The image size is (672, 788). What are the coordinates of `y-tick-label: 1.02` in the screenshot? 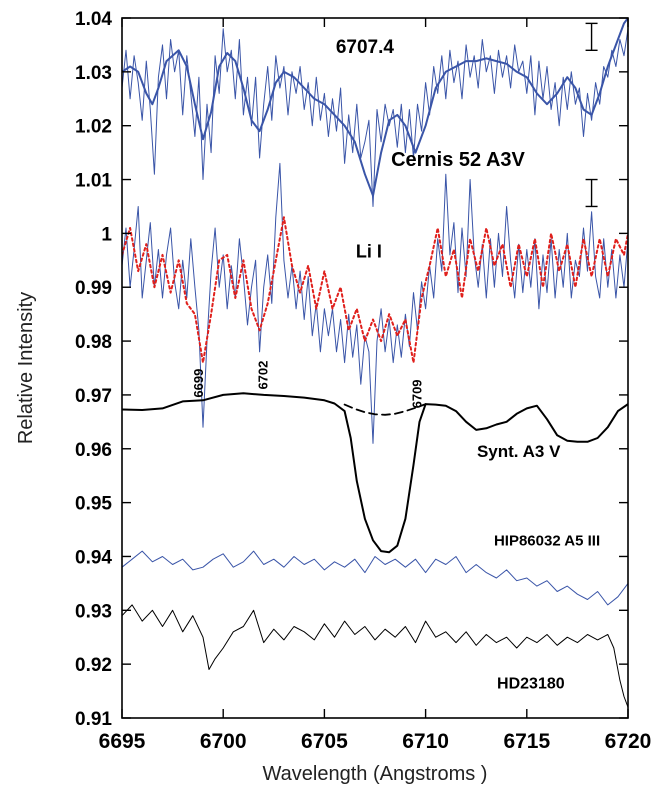 It's located at (93, 127).